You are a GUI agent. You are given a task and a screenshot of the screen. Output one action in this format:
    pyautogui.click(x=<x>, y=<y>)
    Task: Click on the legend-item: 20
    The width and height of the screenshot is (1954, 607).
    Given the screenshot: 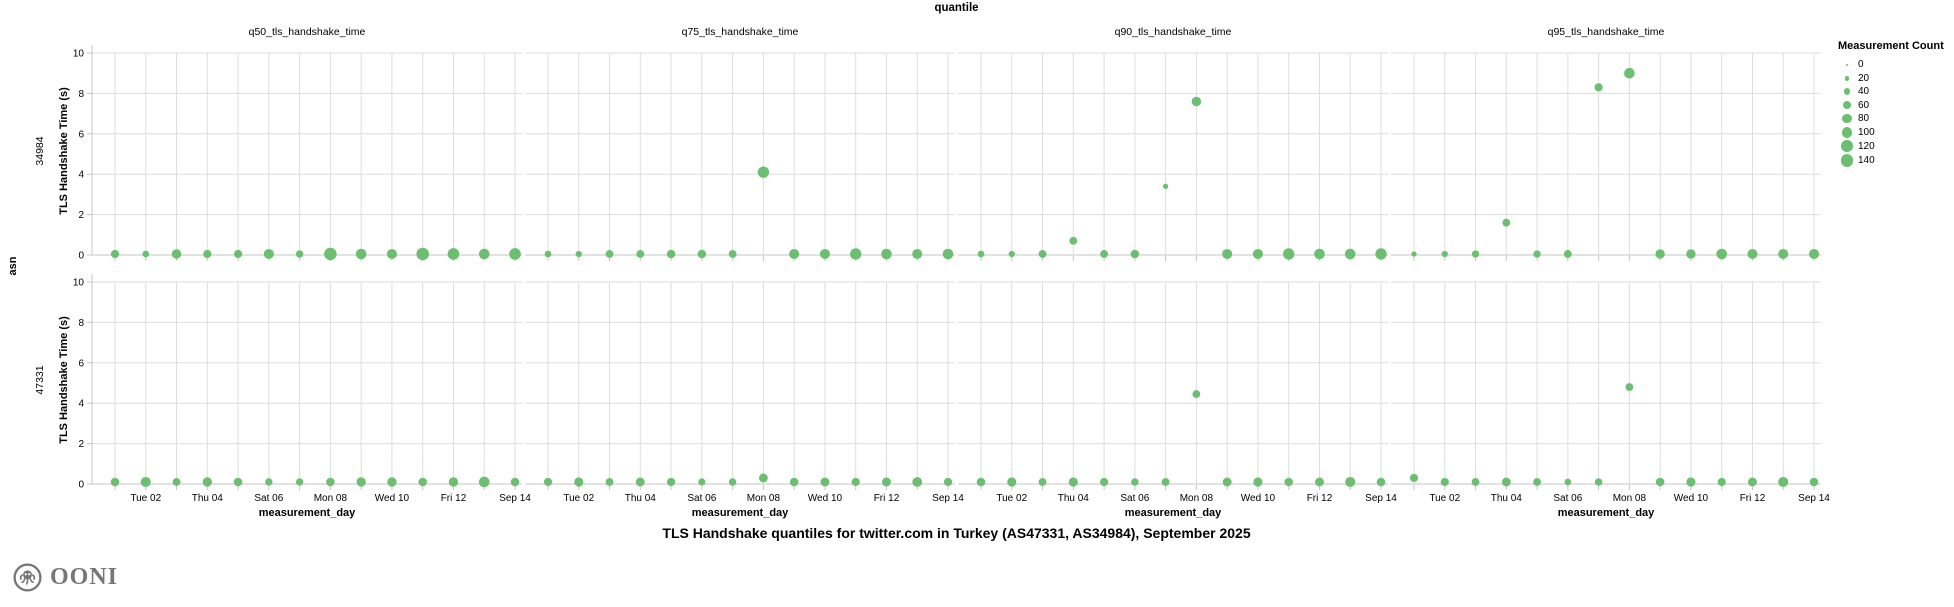 What is the action you would take?
    pyautogui.click(x=1896, y=79)
    